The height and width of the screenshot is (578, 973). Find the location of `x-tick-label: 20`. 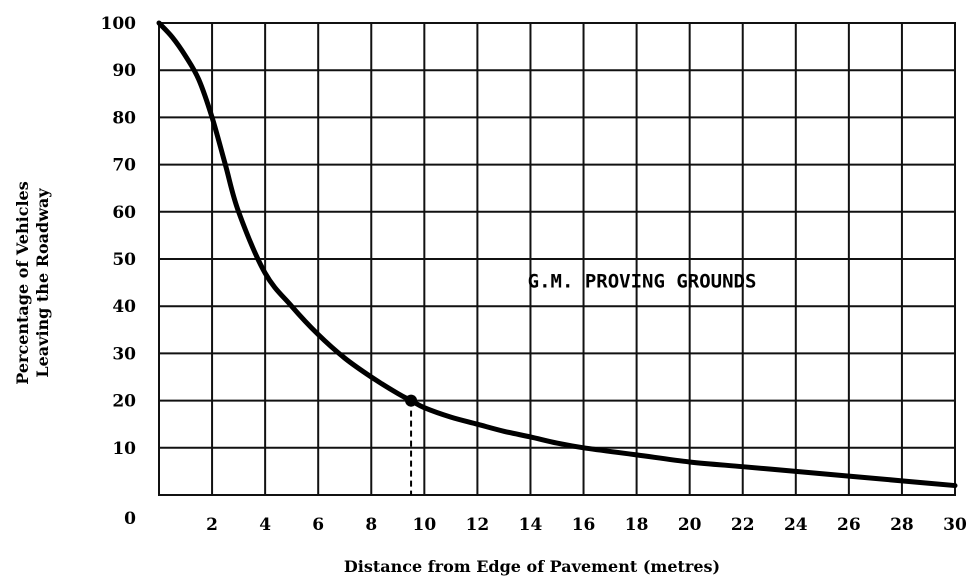

x-tick-label: 20 is located at coordinates (690, 525).